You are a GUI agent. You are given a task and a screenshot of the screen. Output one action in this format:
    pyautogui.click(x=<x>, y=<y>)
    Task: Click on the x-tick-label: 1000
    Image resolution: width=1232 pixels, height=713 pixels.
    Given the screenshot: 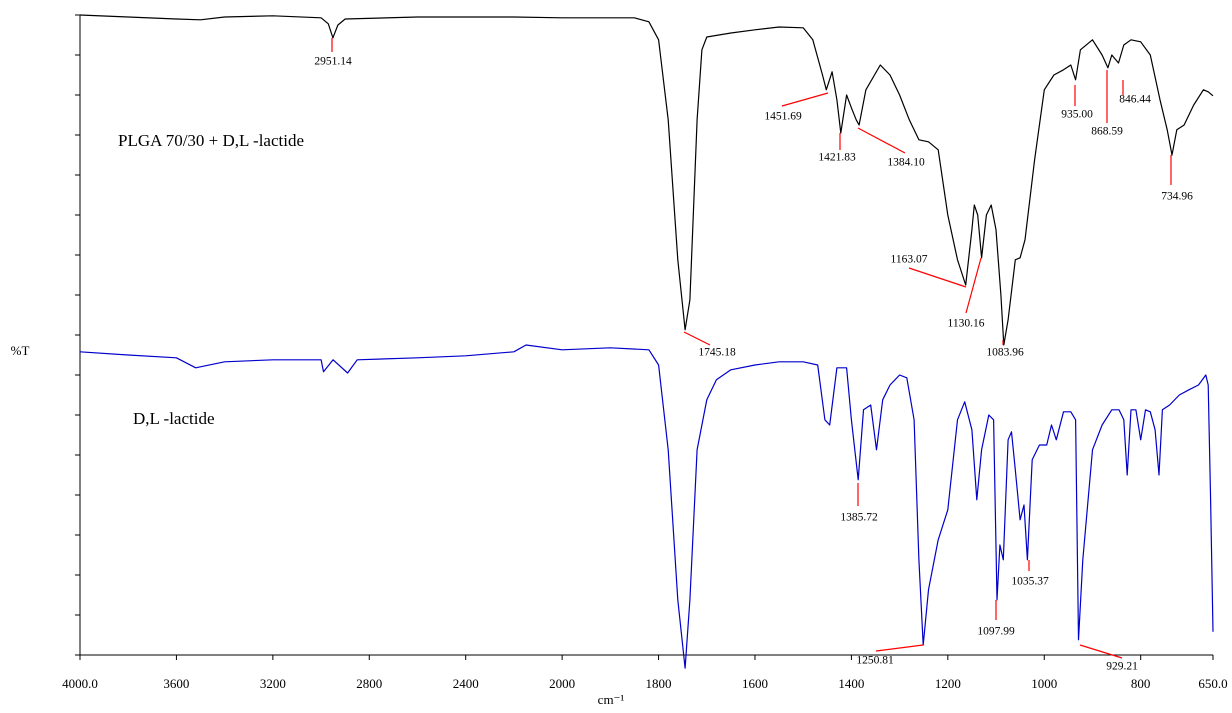 What is the action you would take?
    pyautogui.click(x=1044, y=683)
    